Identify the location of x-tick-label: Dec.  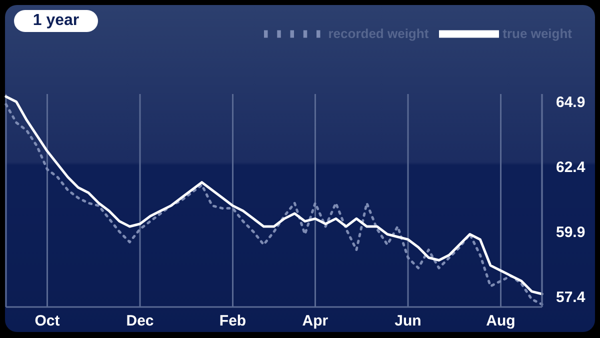
(140, 321).